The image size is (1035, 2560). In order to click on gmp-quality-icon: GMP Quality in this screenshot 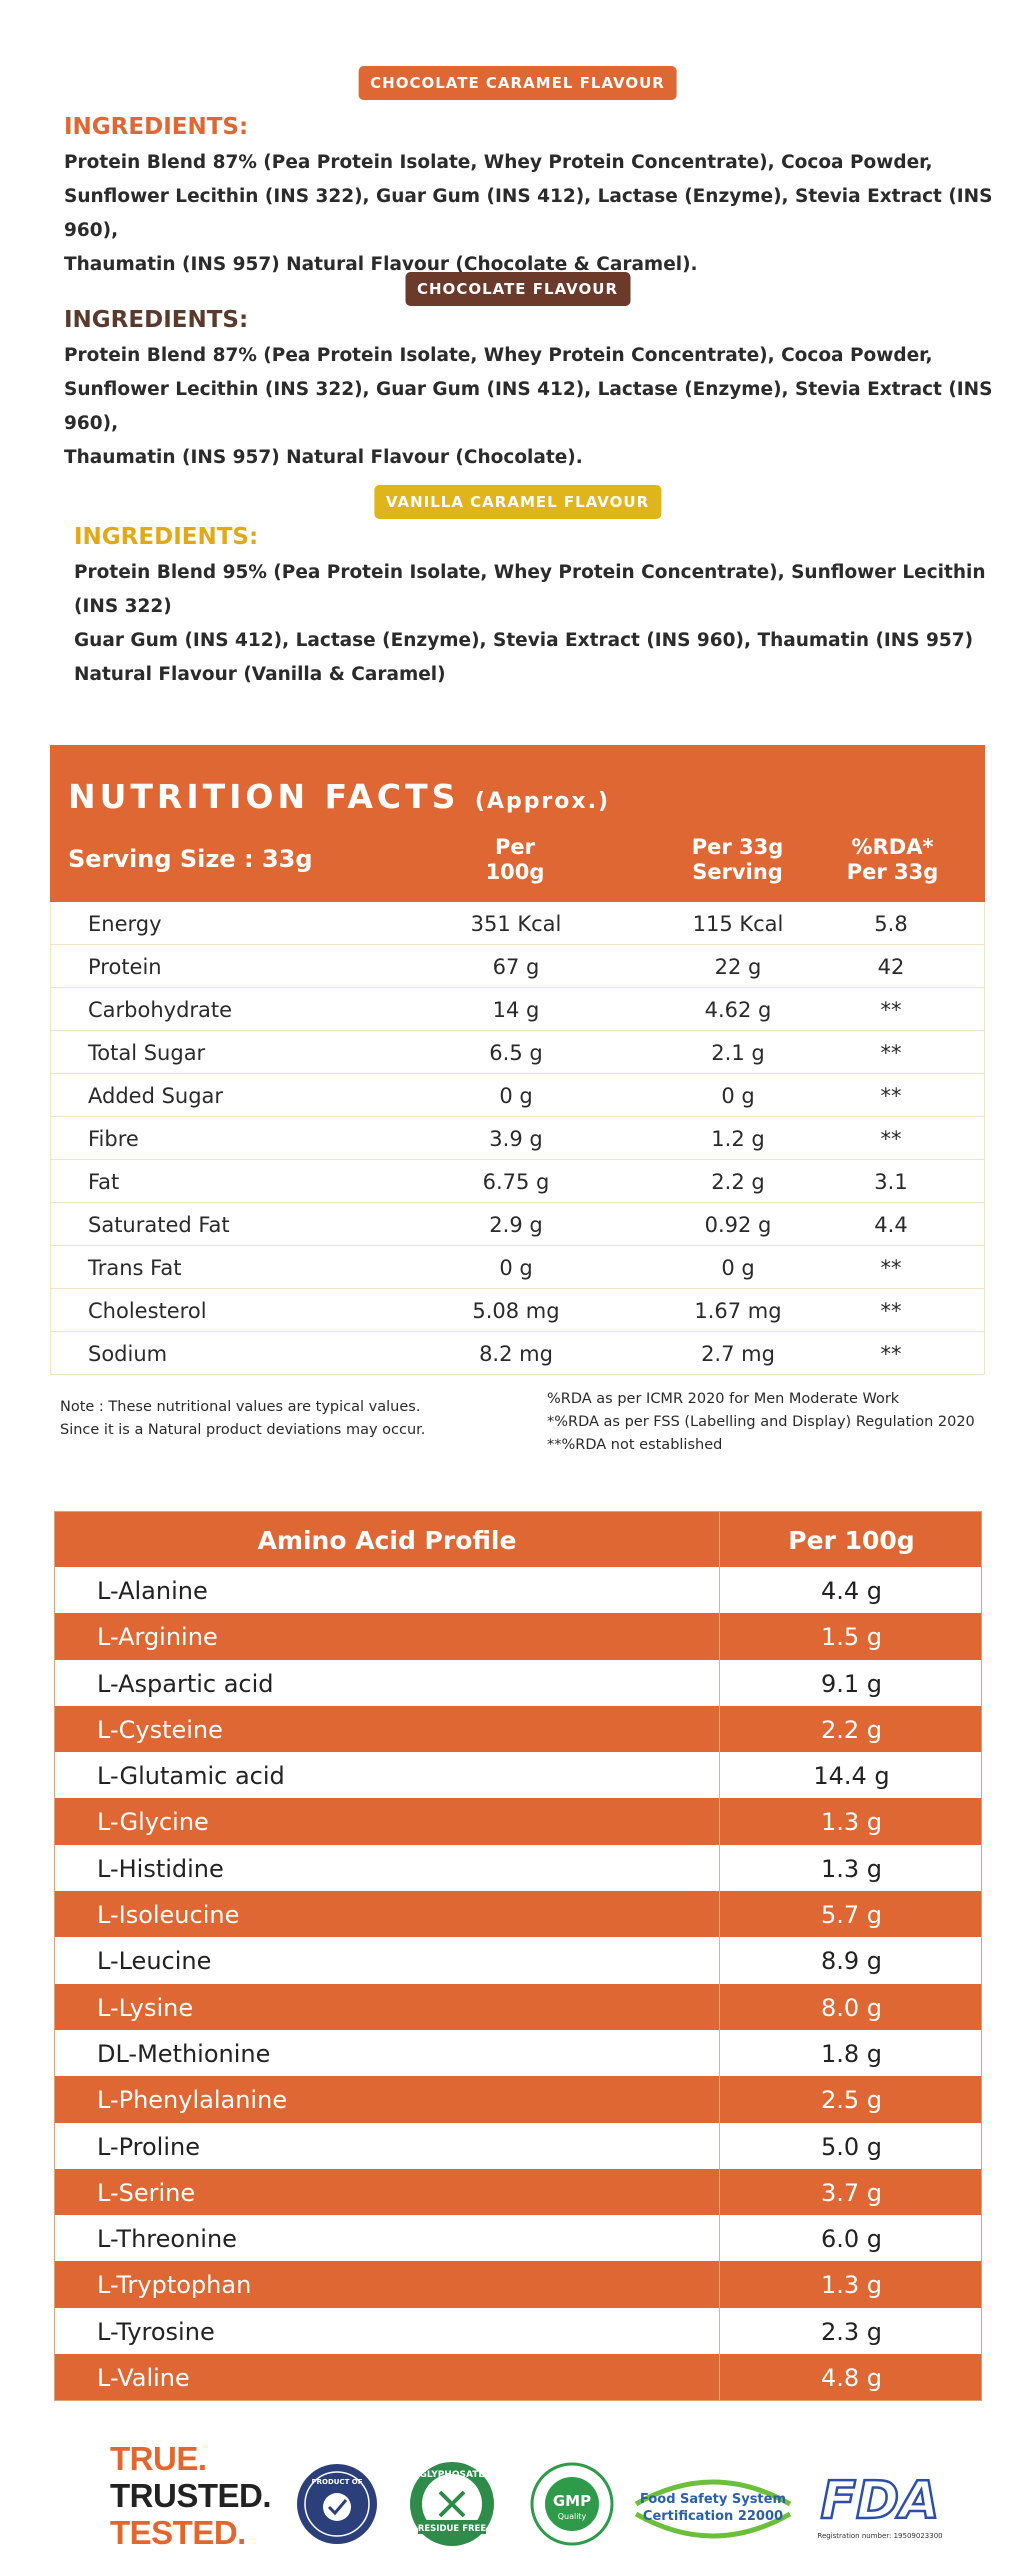, I will do `click(572, 2506)`.